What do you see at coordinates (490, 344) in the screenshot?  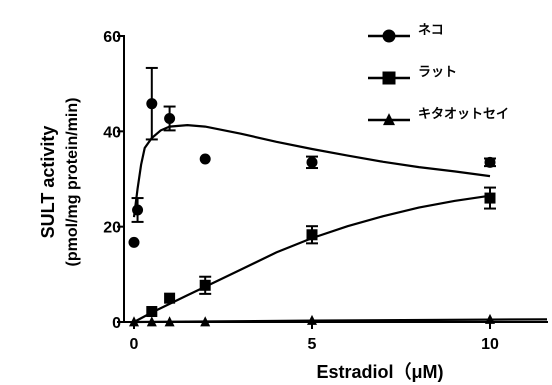 I see `x-tick-label: 10` at bounding box center [490, 344].